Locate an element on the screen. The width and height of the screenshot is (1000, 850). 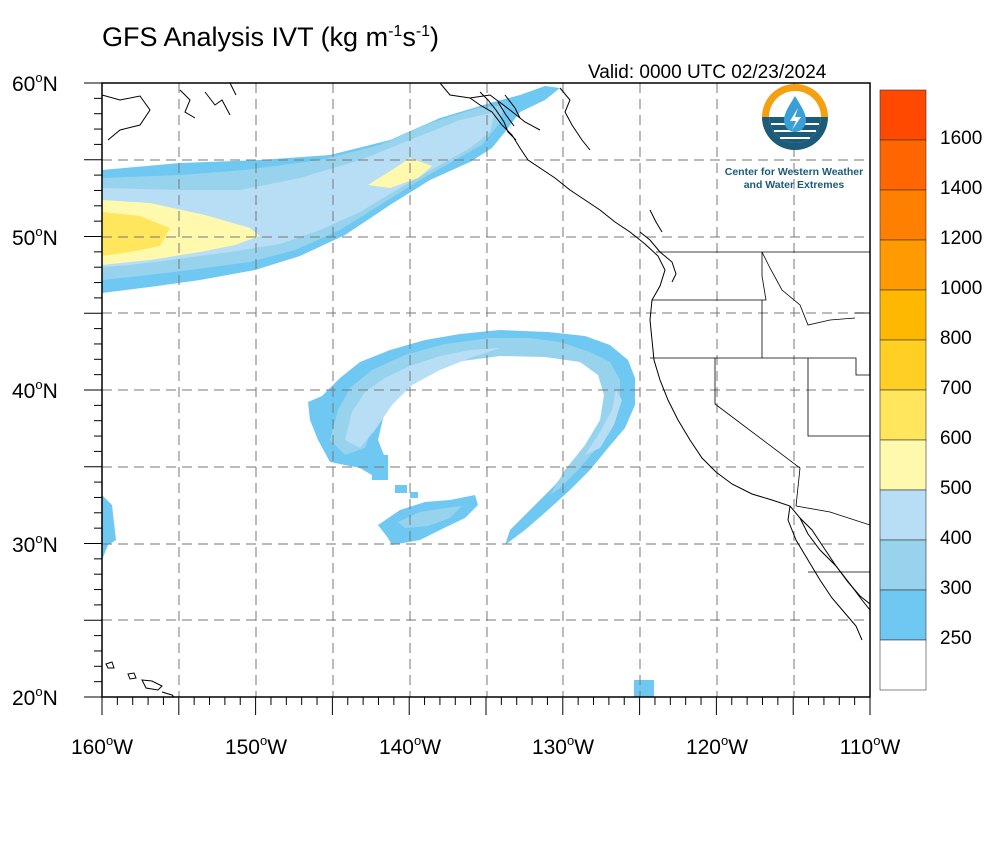
ivt-left-edge is located at coordinates (109, 527).